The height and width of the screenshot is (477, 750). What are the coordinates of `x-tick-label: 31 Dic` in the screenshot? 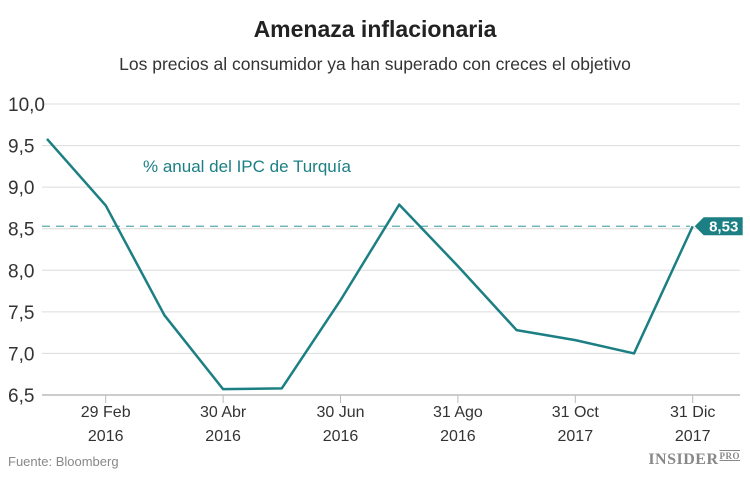 It's located at (692, 412).